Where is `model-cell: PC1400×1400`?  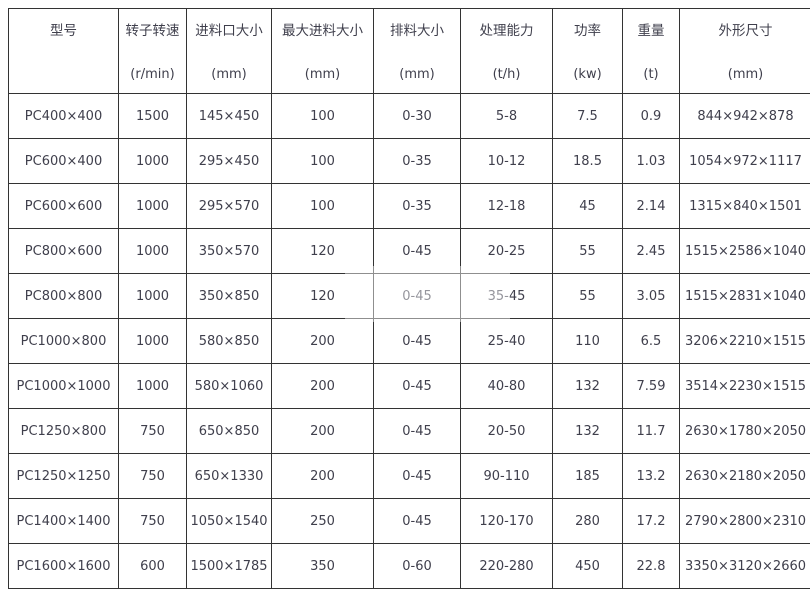 model-cell: PC1400×1400 is located at coordinates (63, 521).